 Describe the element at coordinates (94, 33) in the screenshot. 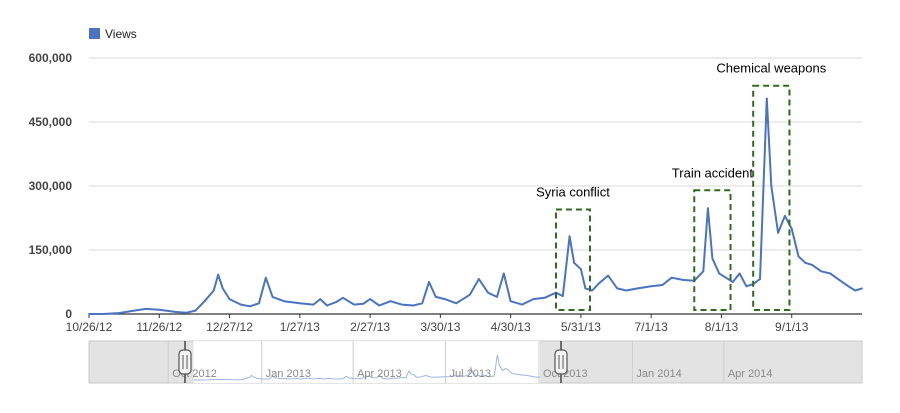

I see `legend-swatch-views` at that location.